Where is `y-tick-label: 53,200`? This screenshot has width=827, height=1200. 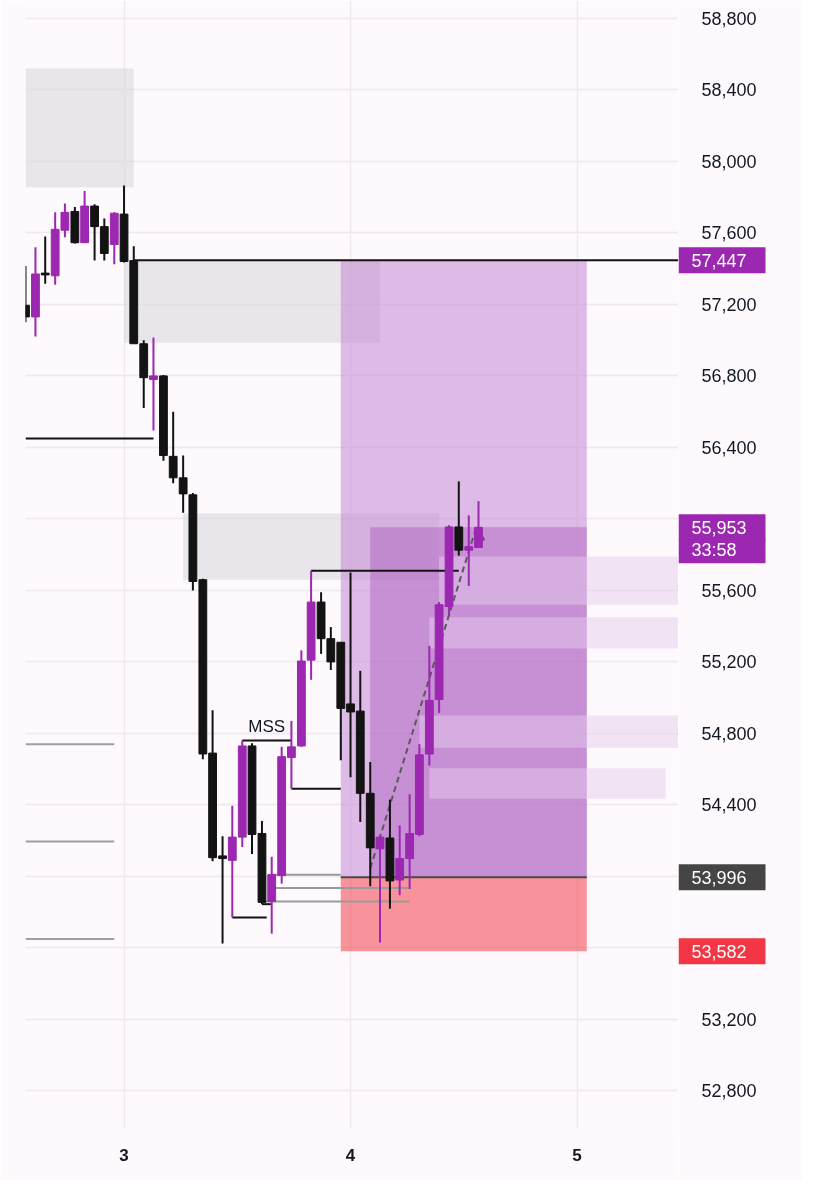
y-tick-label: 53,200 is located at coordinates (729, 1019).